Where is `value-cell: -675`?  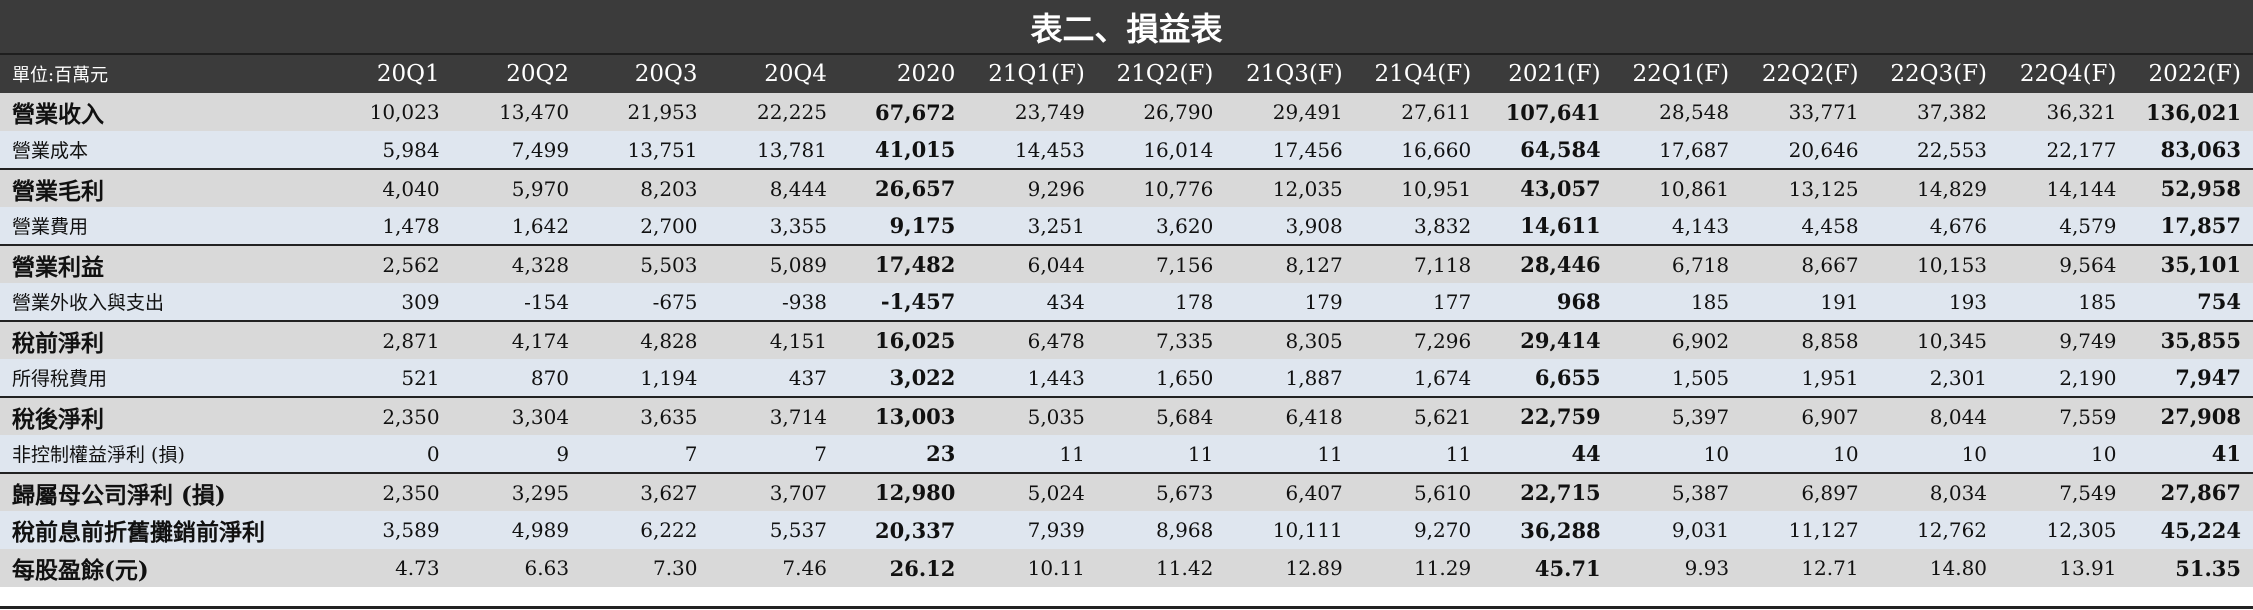 value-cell: -675 is located at coordinates (675, 301).